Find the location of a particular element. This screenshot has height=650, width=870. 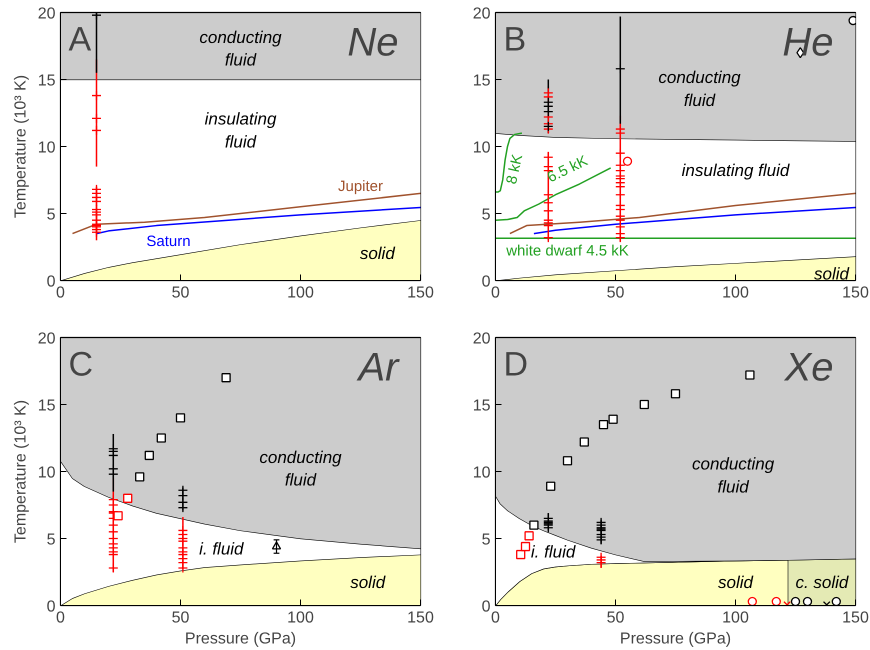

chart-subtitle: Ne is located at coordinates (373, 42).